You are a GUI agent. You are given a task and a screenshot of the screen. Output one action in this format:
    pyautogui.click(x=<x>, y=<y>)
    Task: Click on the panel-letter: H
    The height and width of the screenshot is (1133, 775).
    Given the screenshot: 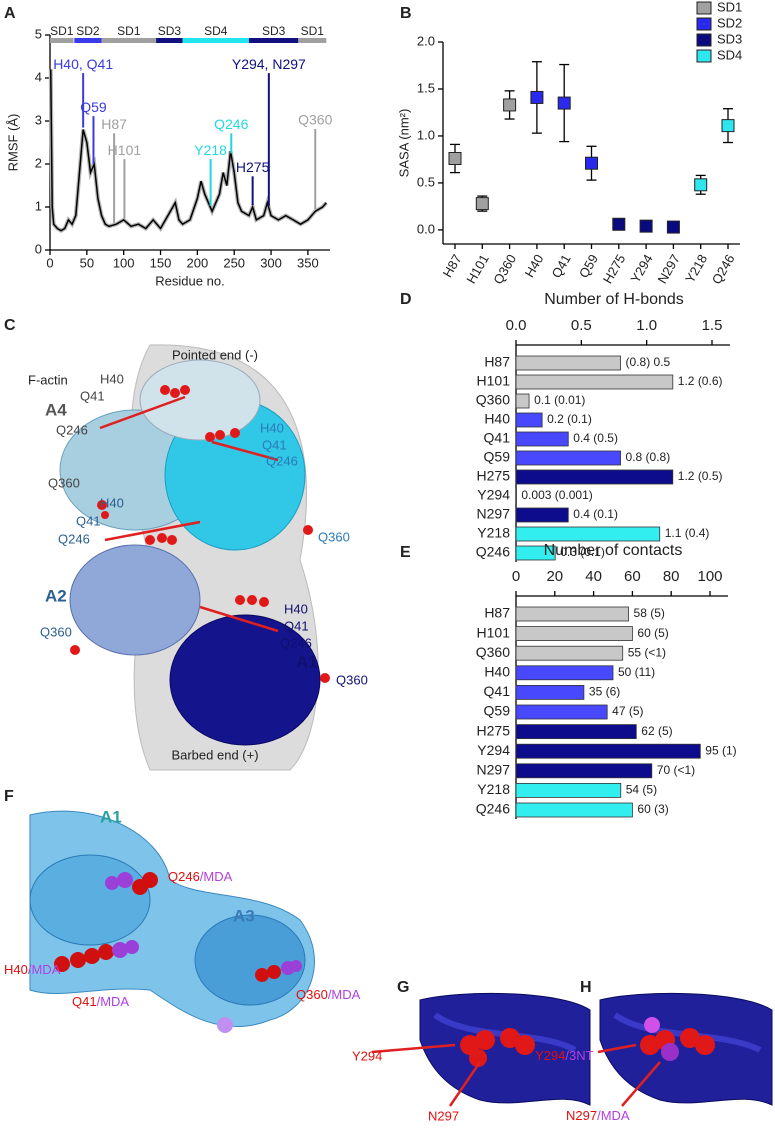 What is the action you would take?
    pyautogui.click(x=586, y=987)
    